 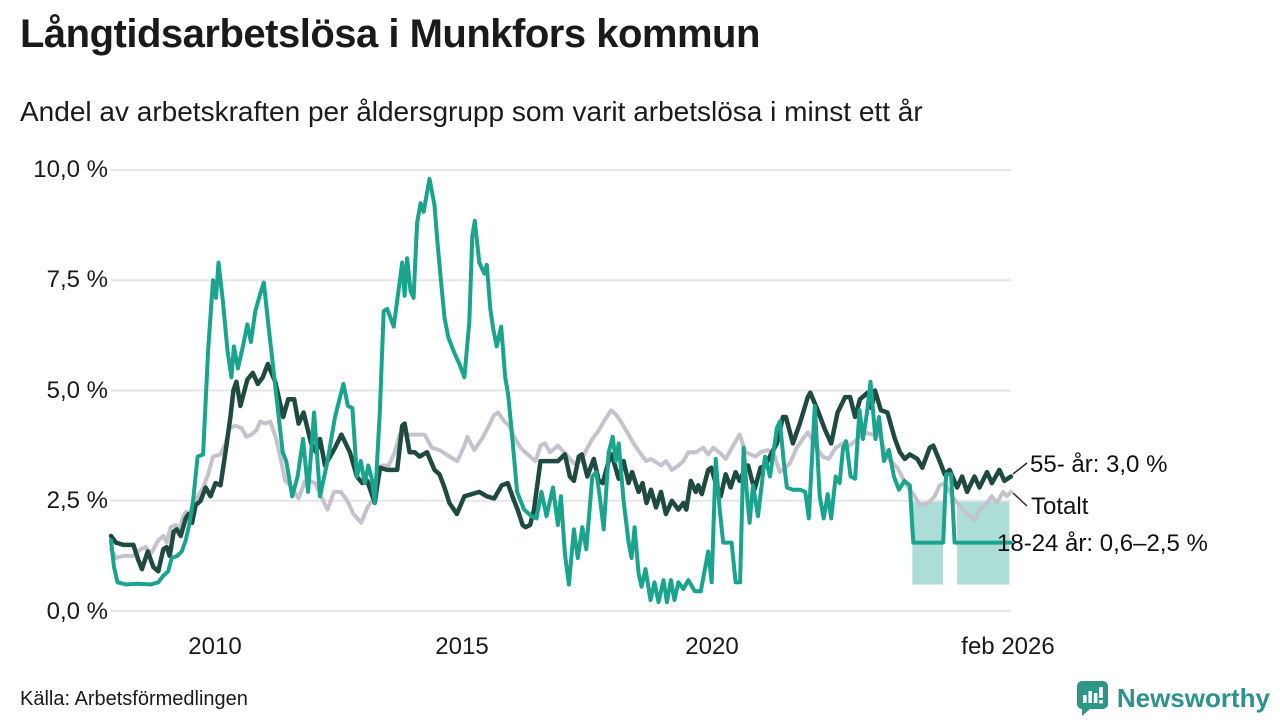 I want to click on y-tick-label: 2,5 %, so click(x=77, y=500).